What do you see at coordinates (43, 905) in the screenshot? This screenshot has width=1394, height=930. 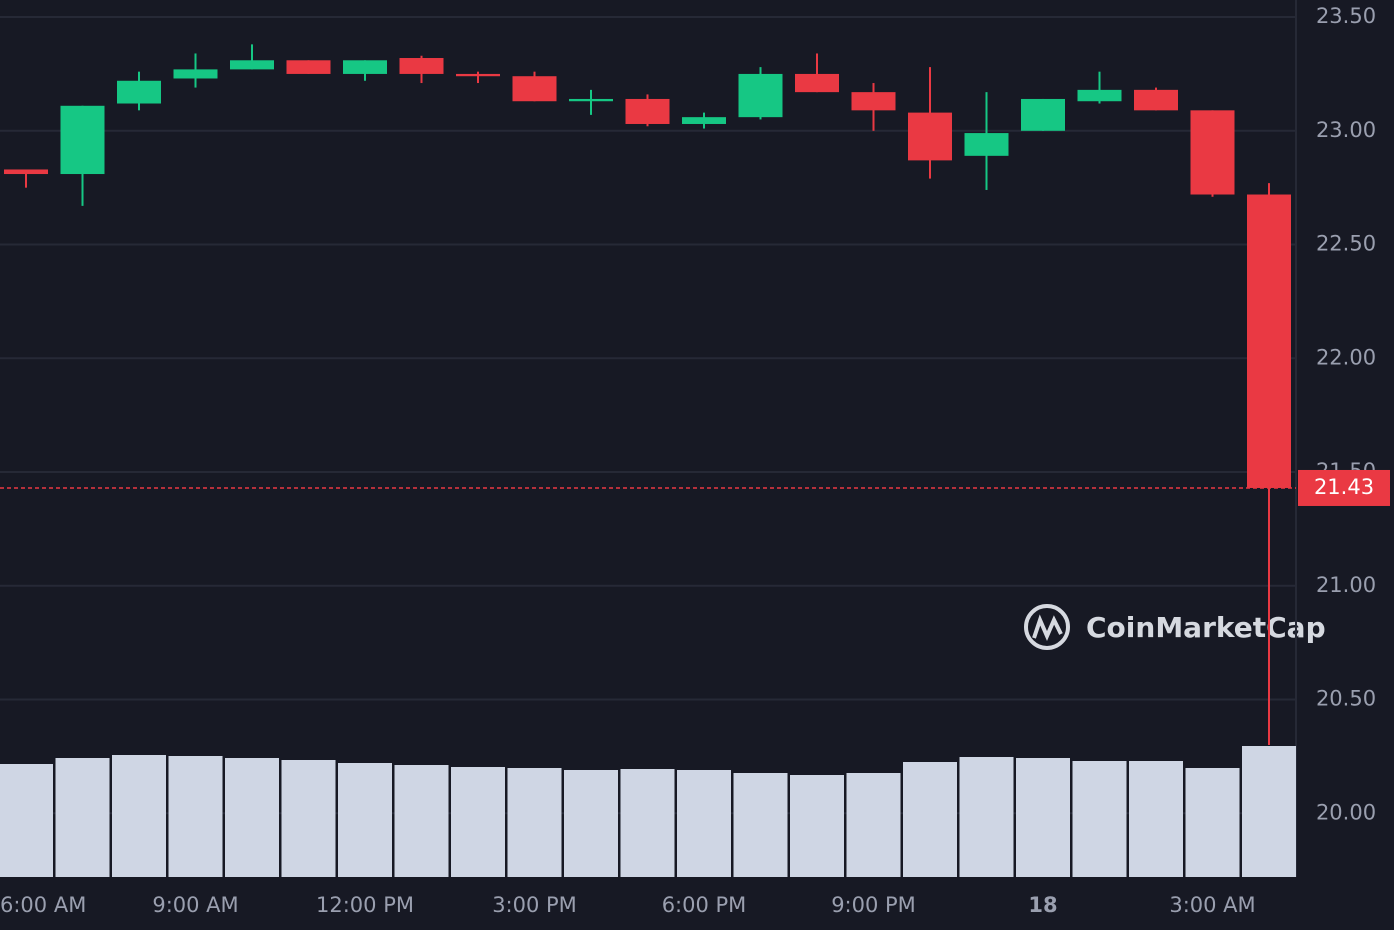 I see `x-tick-label: 6:00 AM` at bounding box center [43, 905].